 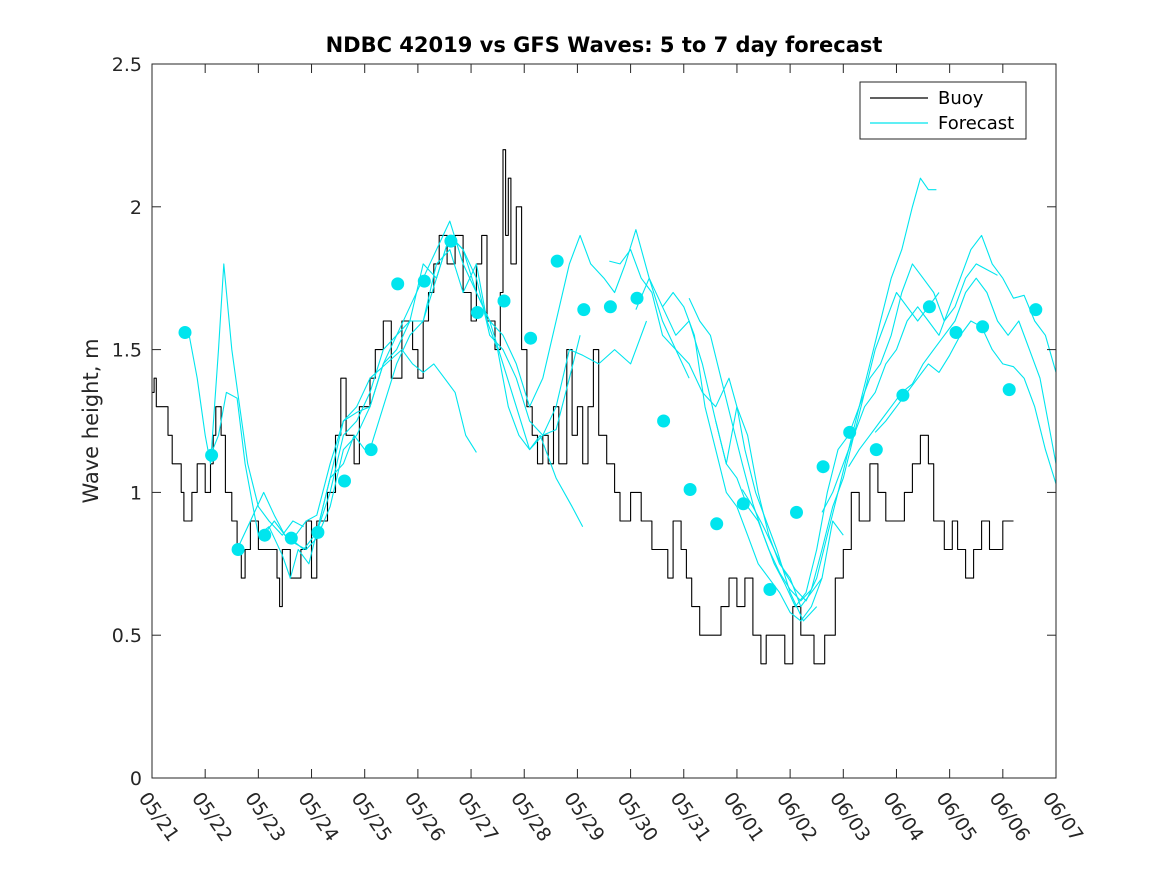 What do you see at coordinates (127, 636) in the screenshot?
I see `y-tick-label: 0.5` at bounding box center [127, 636].